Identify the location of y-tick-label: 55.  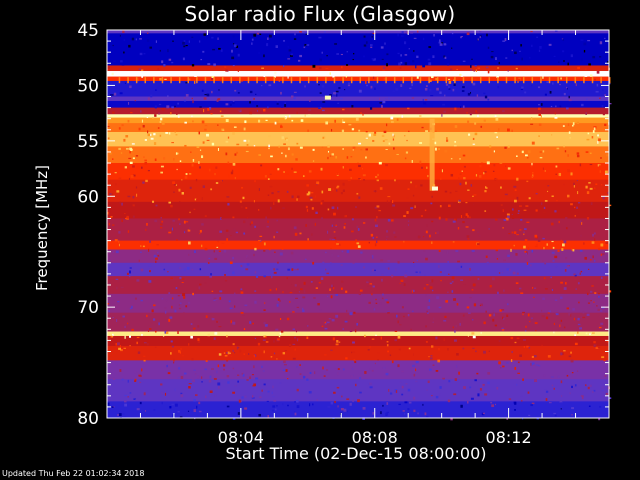
(88, 142).